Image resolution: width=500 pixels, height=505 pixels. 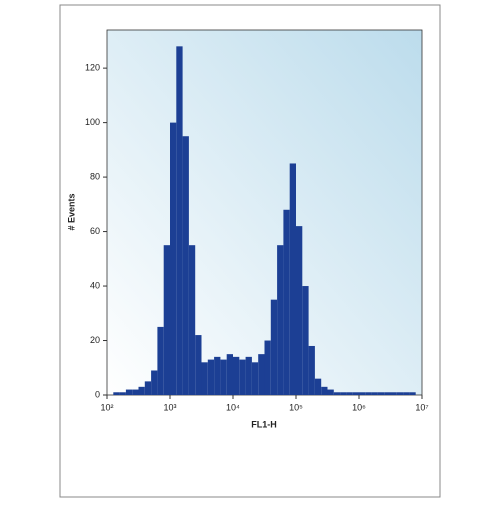 What do you see at coordinates (97, 394) in the screenshot?
I see `y-tick-label: 0` at bounding box center [97, 394].